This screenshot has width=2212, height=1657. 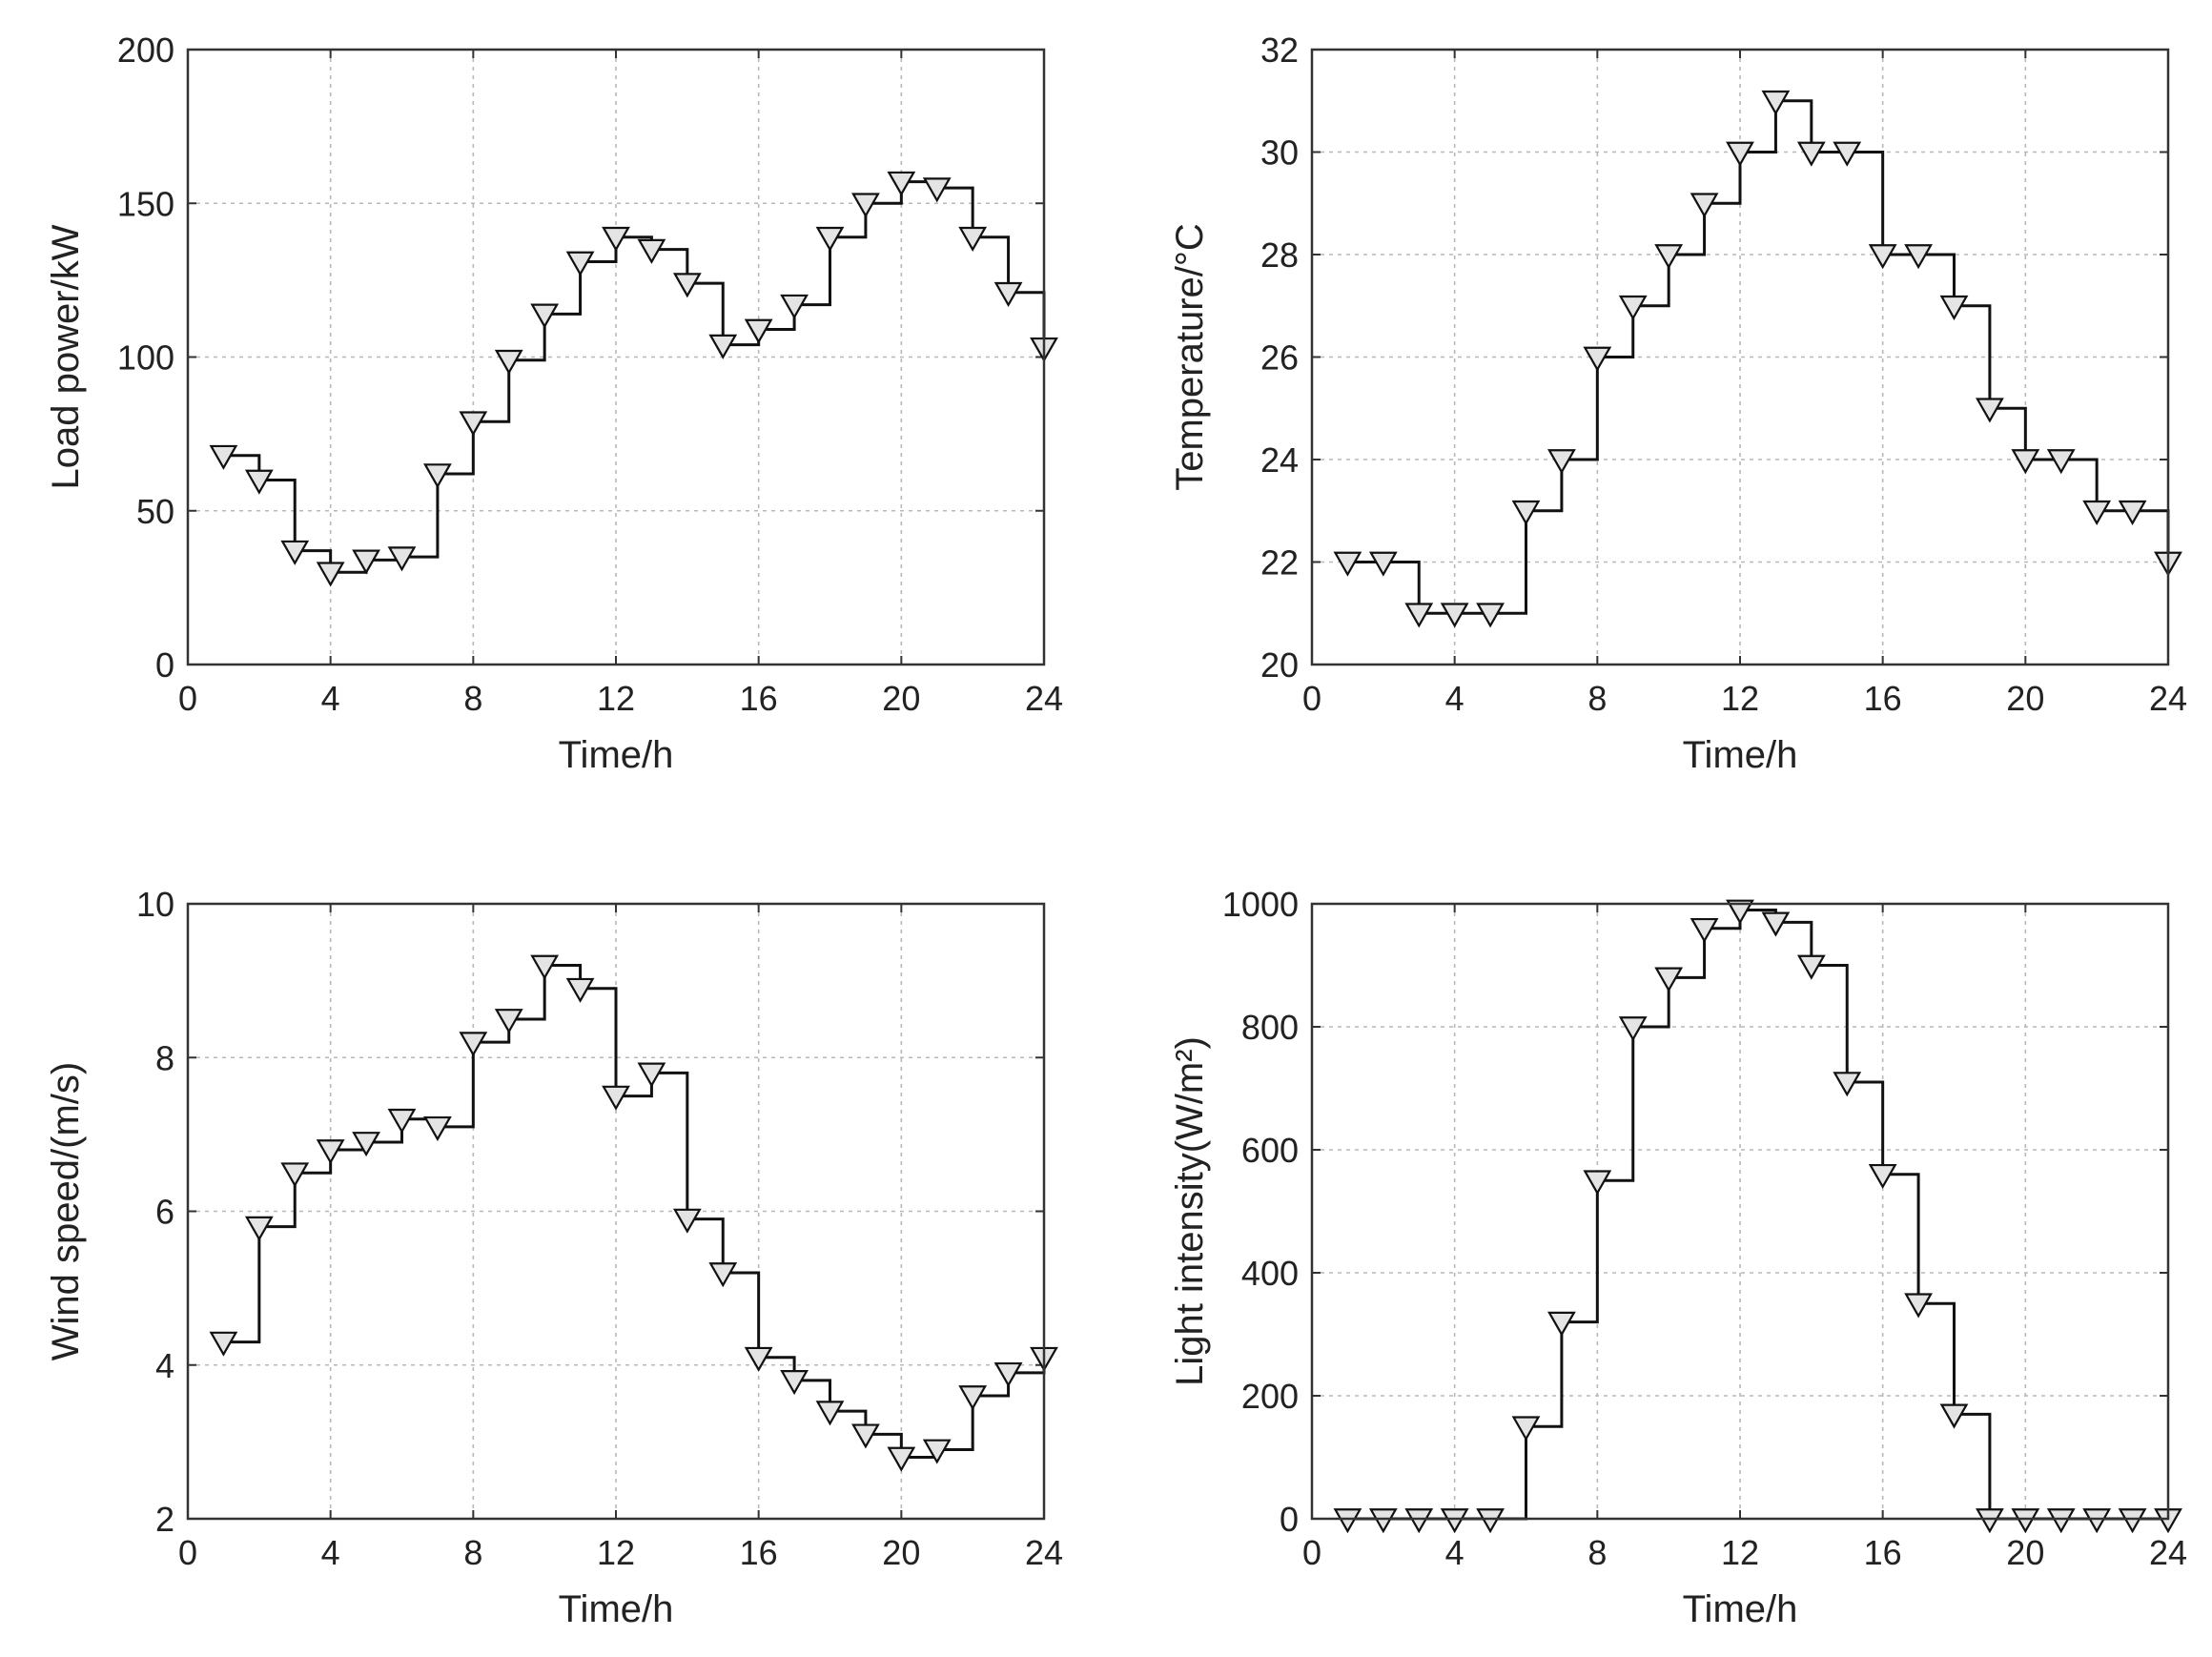 What do you see at coordinates (1758, 357) in the screenshot?
I see `series-line` at bounding box center [1758, 357].